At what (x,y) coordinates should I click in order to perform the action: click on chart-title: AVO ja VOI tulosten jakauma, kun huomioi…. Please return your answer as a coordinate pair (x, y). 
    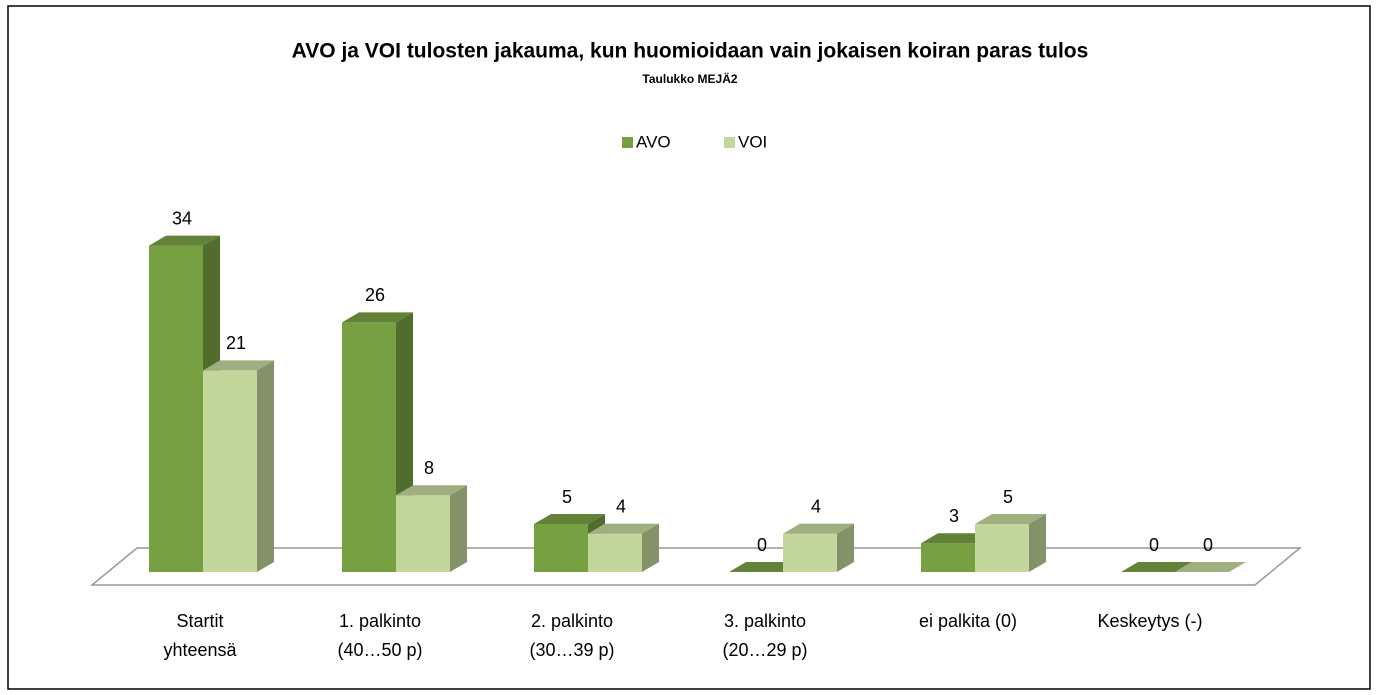
    Looking at the image, I should click on (690, 51).